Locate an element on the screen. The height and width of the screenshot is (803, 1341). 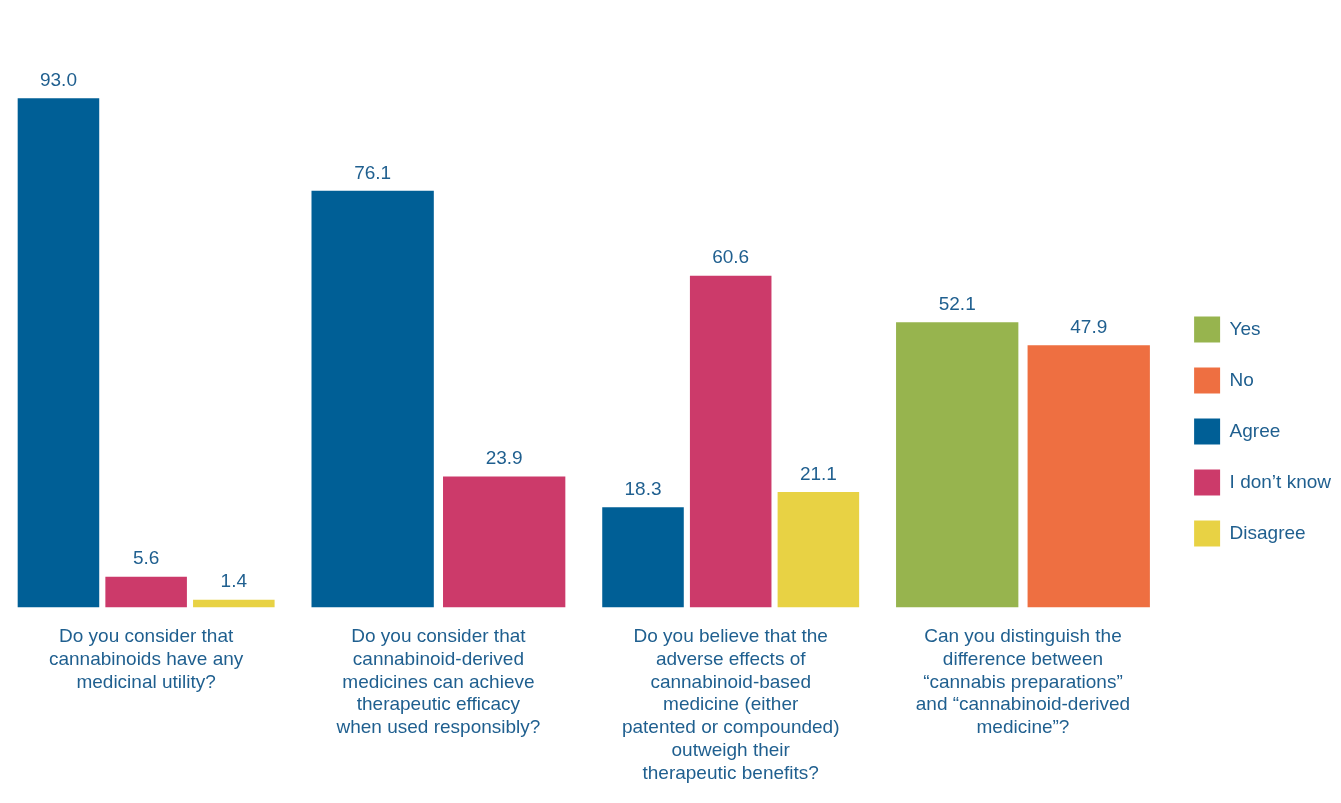
x-tick-label: Do you consider that cannabinoids have any medicinal utility? is located at coordinates (146, 658).